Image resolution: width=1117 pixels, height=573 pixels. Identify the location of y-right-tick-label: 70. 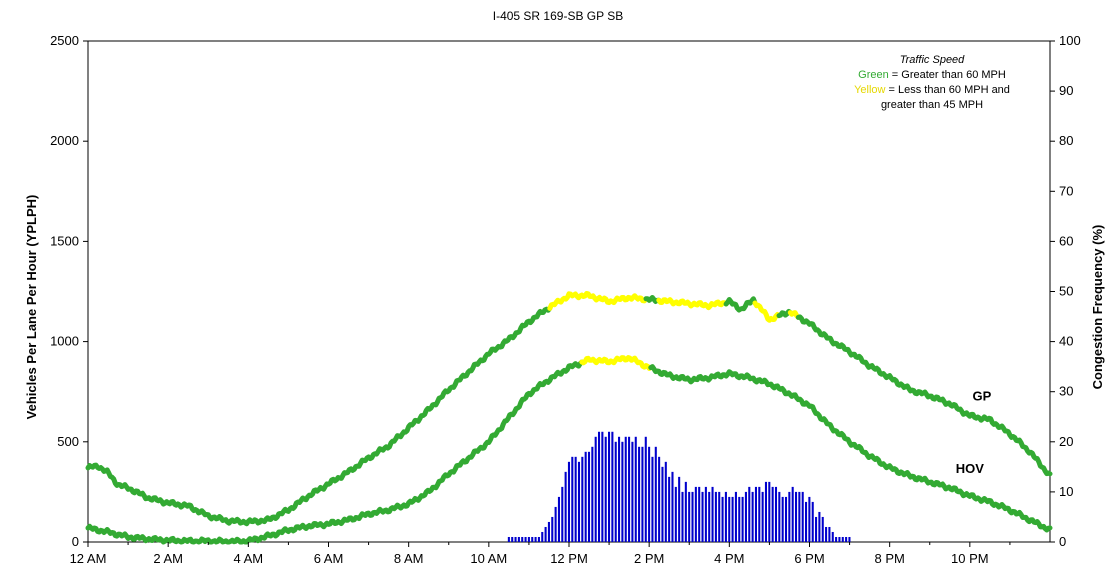
(1066, 190).